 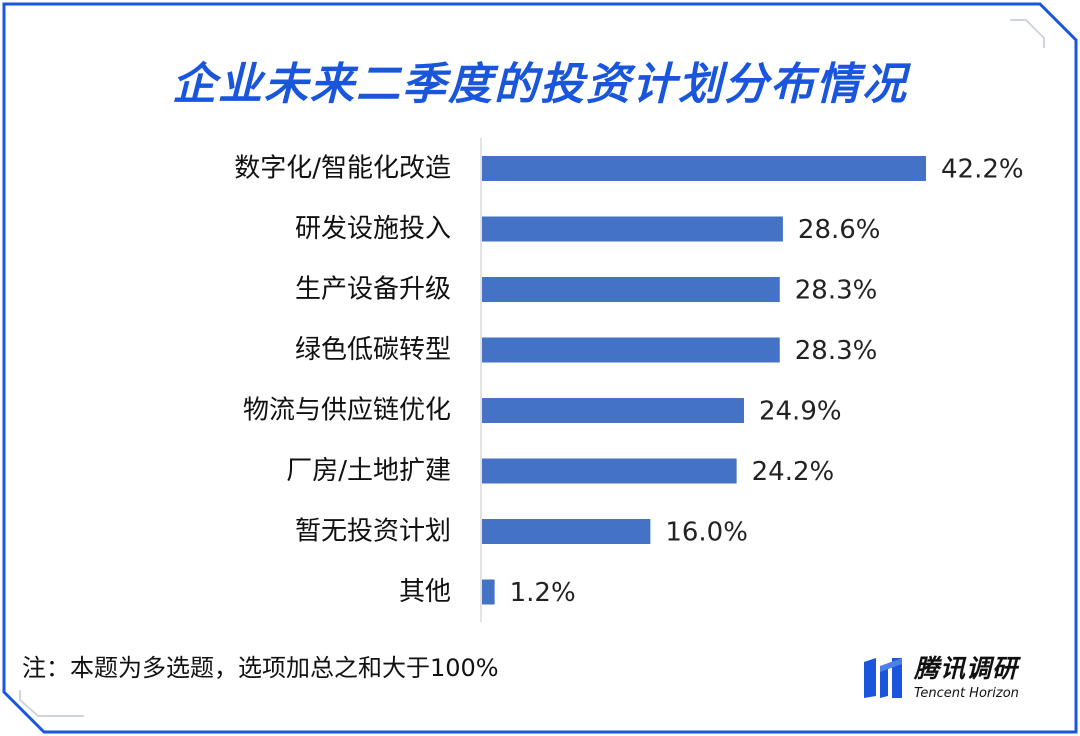 I want to click on category-label: 数字化/智能化改造, so click(x=342, y=169).